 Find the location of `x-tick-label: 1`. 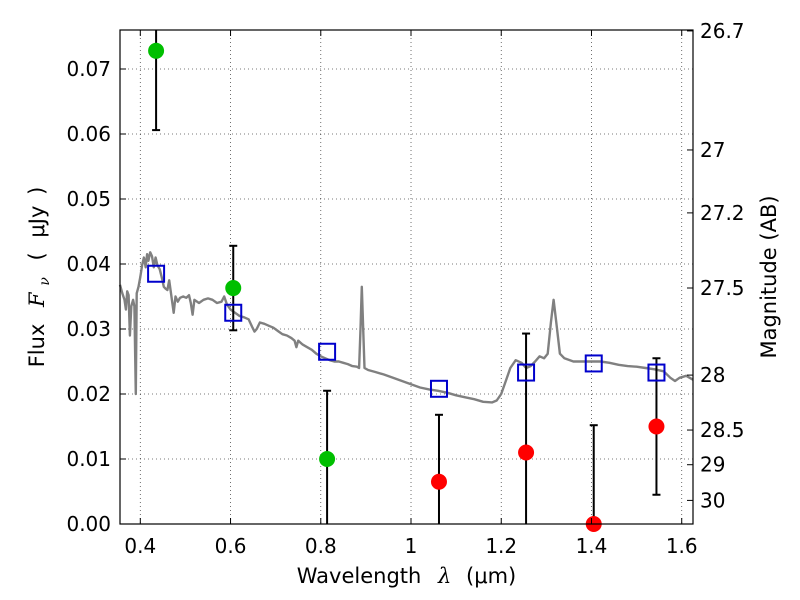

x-tick-label: 1 is located at coordinates (411, 546).